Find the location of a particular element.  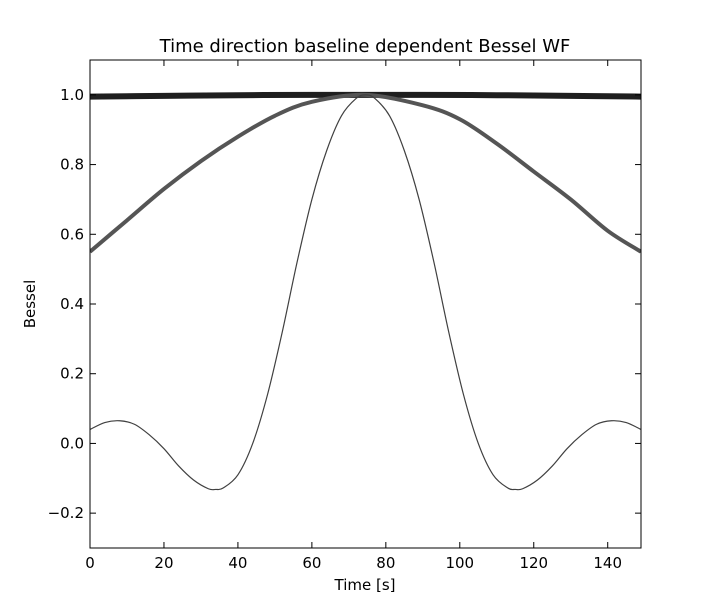

y-tick-label: −0.2 is located at coordinates (66, 513).